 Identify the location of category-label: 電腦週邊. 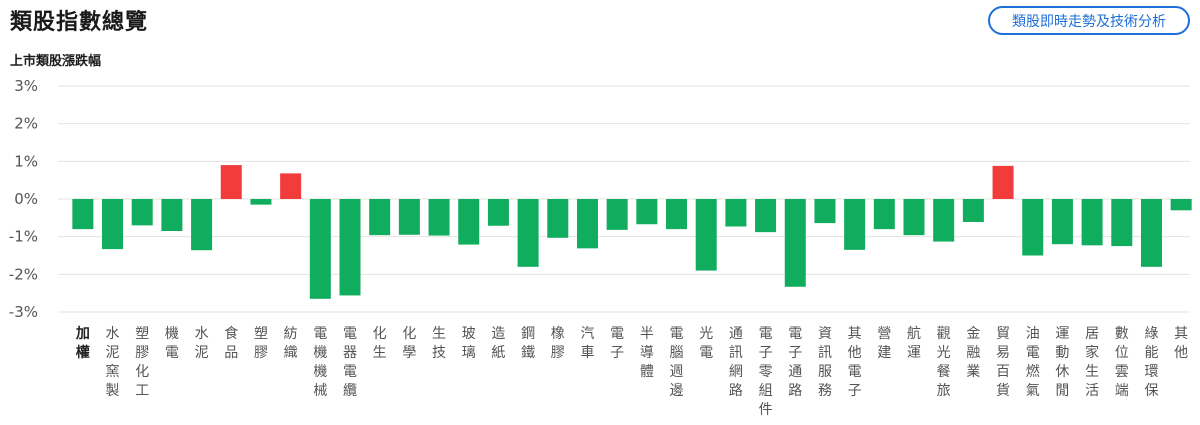
(677, 362).